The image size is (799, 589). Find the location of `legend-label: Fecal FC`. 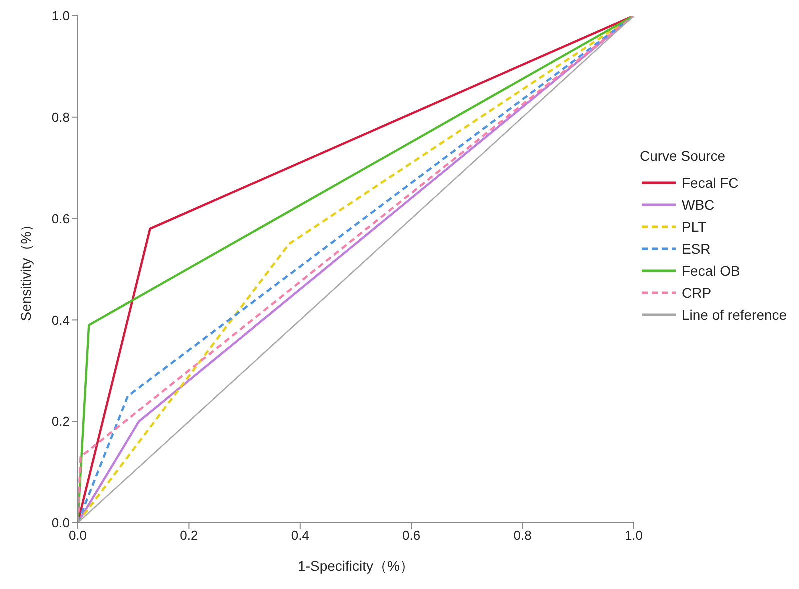

legend-label: Fecal FC is located at coordinates (710, 183).